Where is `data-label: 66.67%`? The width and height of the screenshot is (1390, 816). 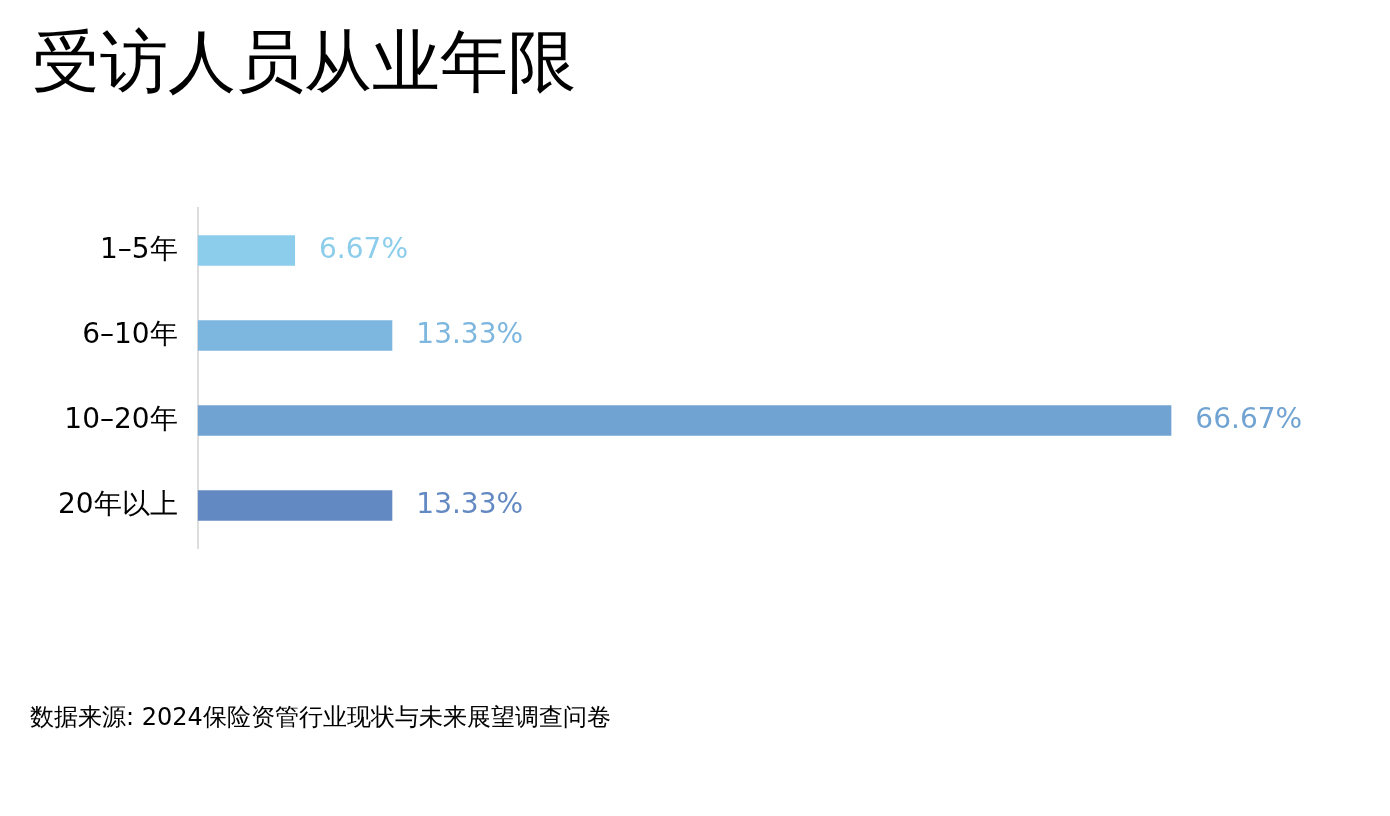
data-label: 66.67% is located at coordinates (1249, 418).